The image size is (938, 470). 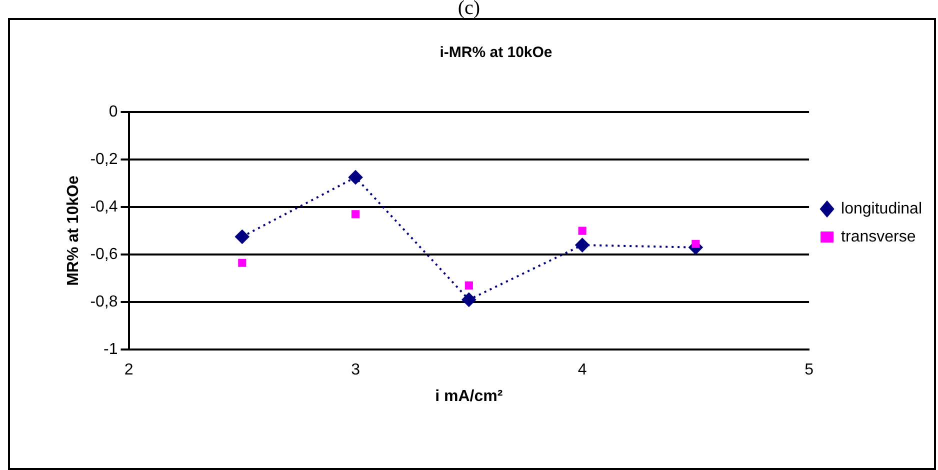 I want to click on y-tick-label: -1, so click(x=111, y=349).